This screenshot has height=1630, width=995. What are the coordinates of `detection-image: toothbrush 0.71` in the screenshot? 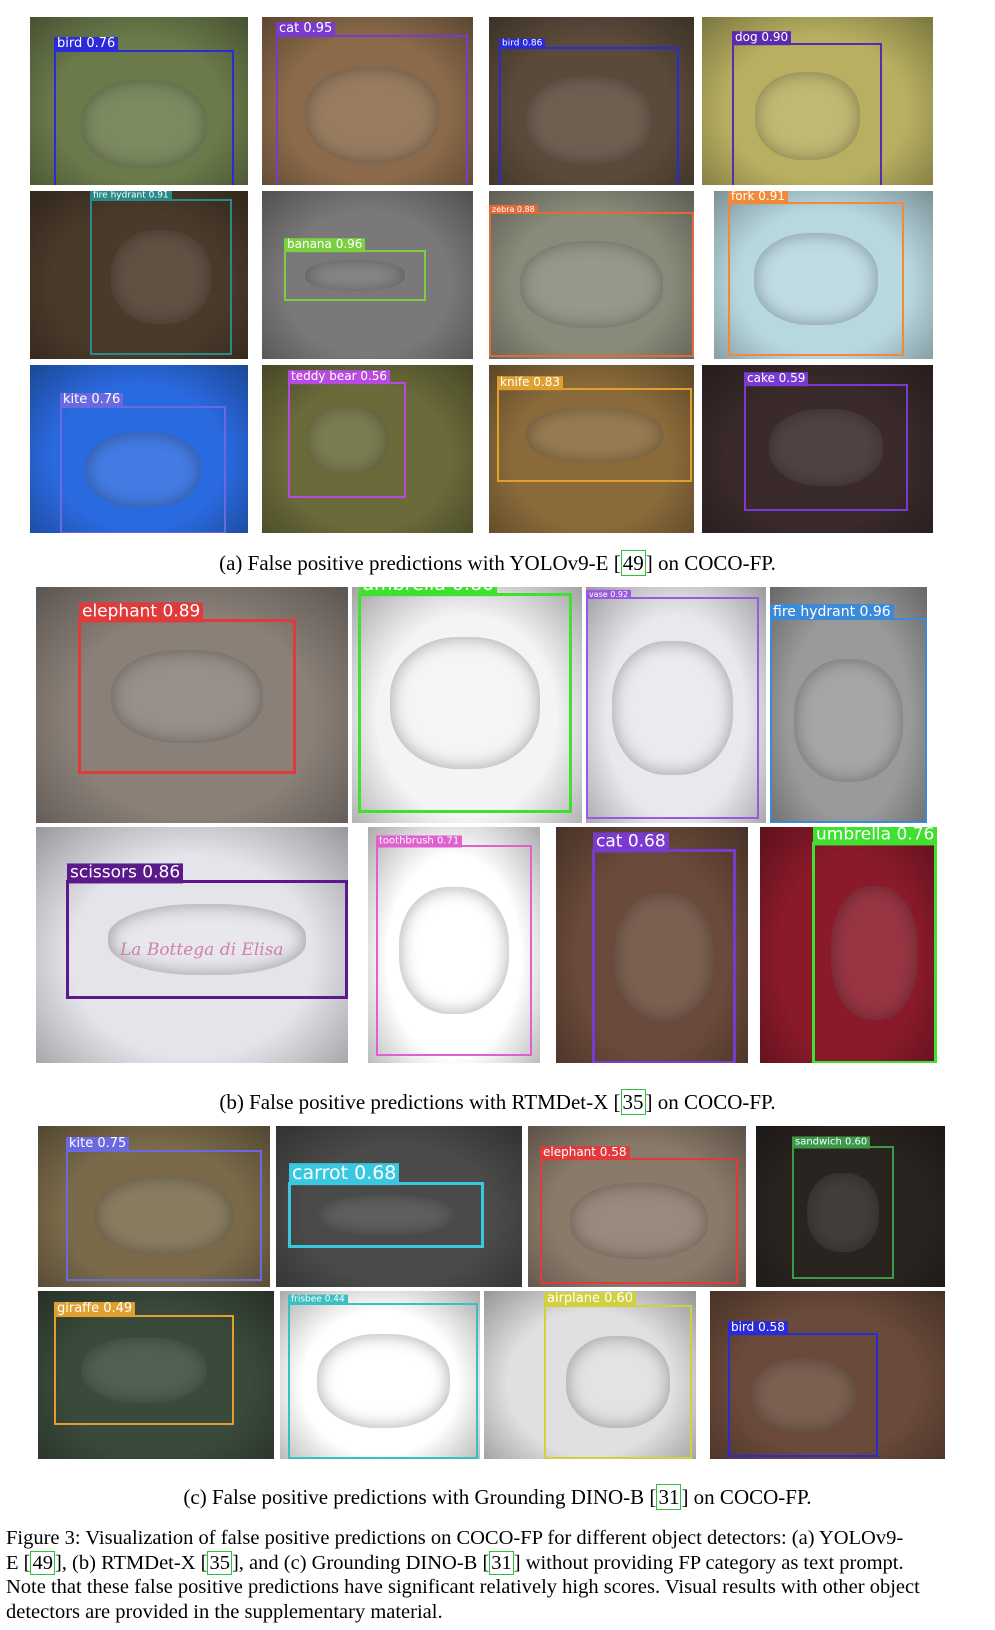 It's located at (454, 945).